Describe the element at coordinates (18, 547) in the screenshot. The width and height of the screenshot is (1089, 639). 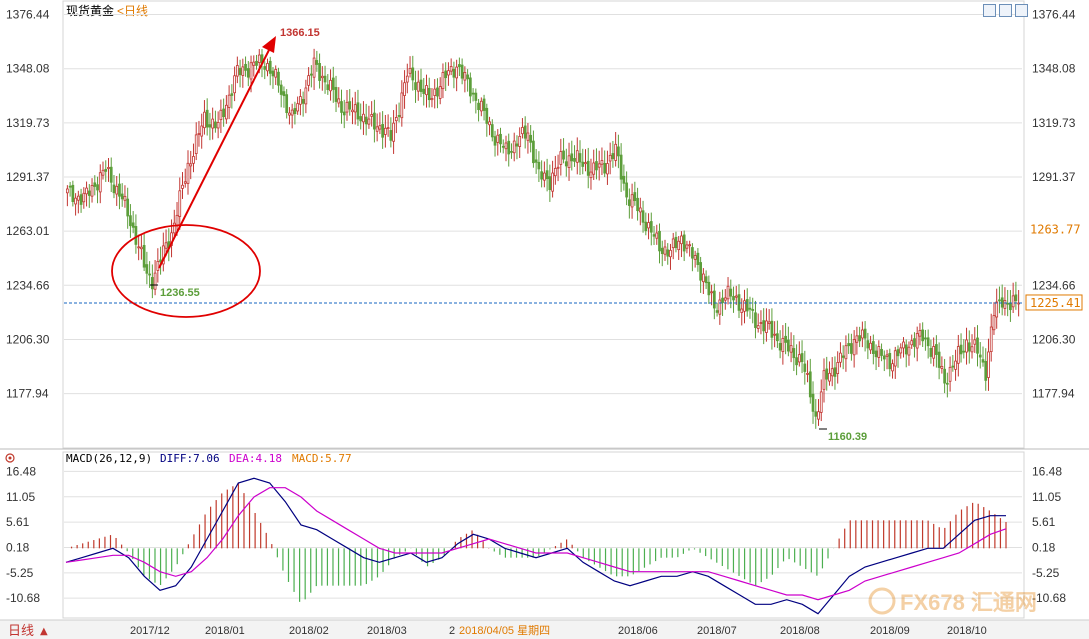
I see `macd-tick-label-left: 0.18` at that location.